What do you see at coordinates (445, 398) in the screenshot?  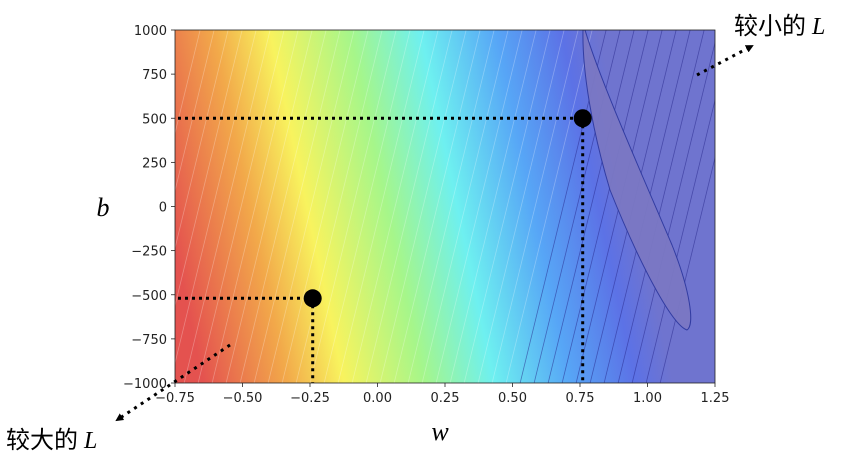 I see `x-tick-label: 0.25` at bounding box center [445, 398].